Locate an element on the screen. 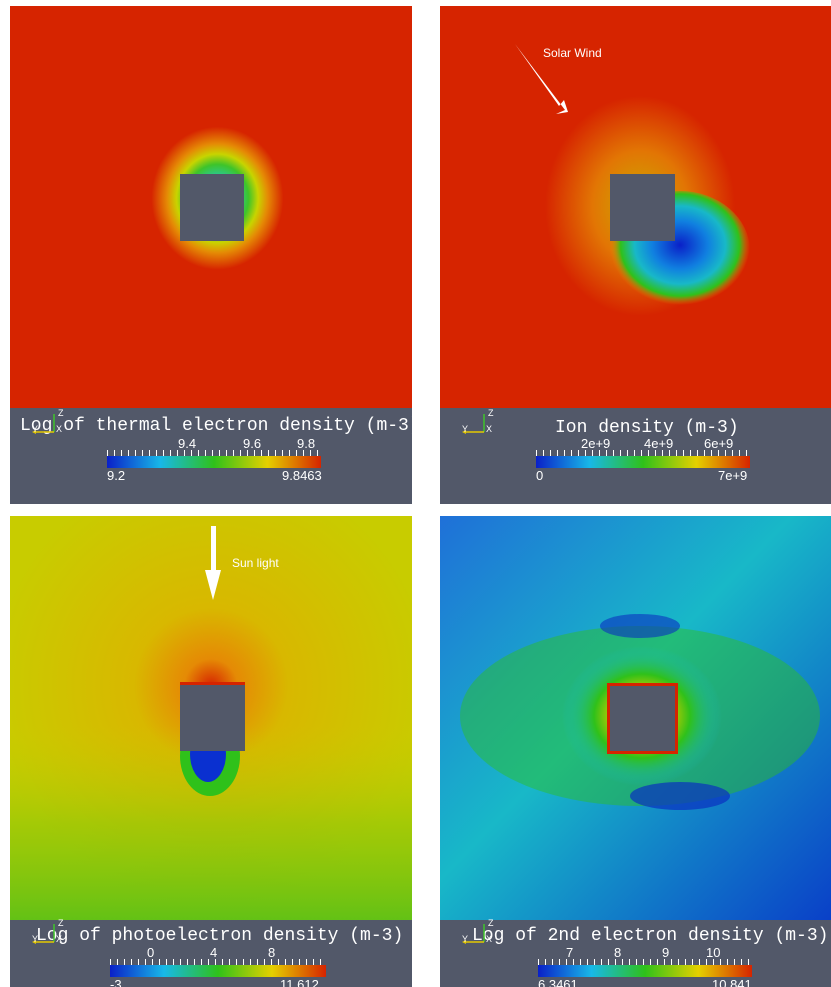 This screenshot has width=831, height=987. tick-label: 4e+9 is located at coordinates (659, 443).